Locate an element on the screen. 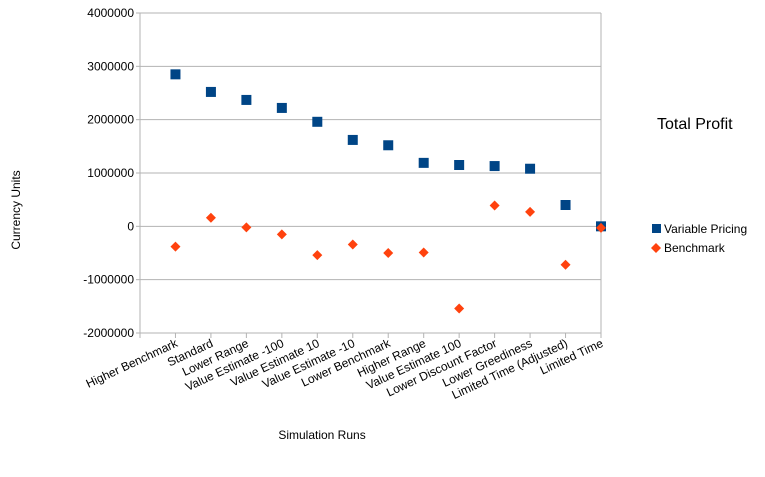  y-tick-label: 2000000 is located at coordinates (110, 120).